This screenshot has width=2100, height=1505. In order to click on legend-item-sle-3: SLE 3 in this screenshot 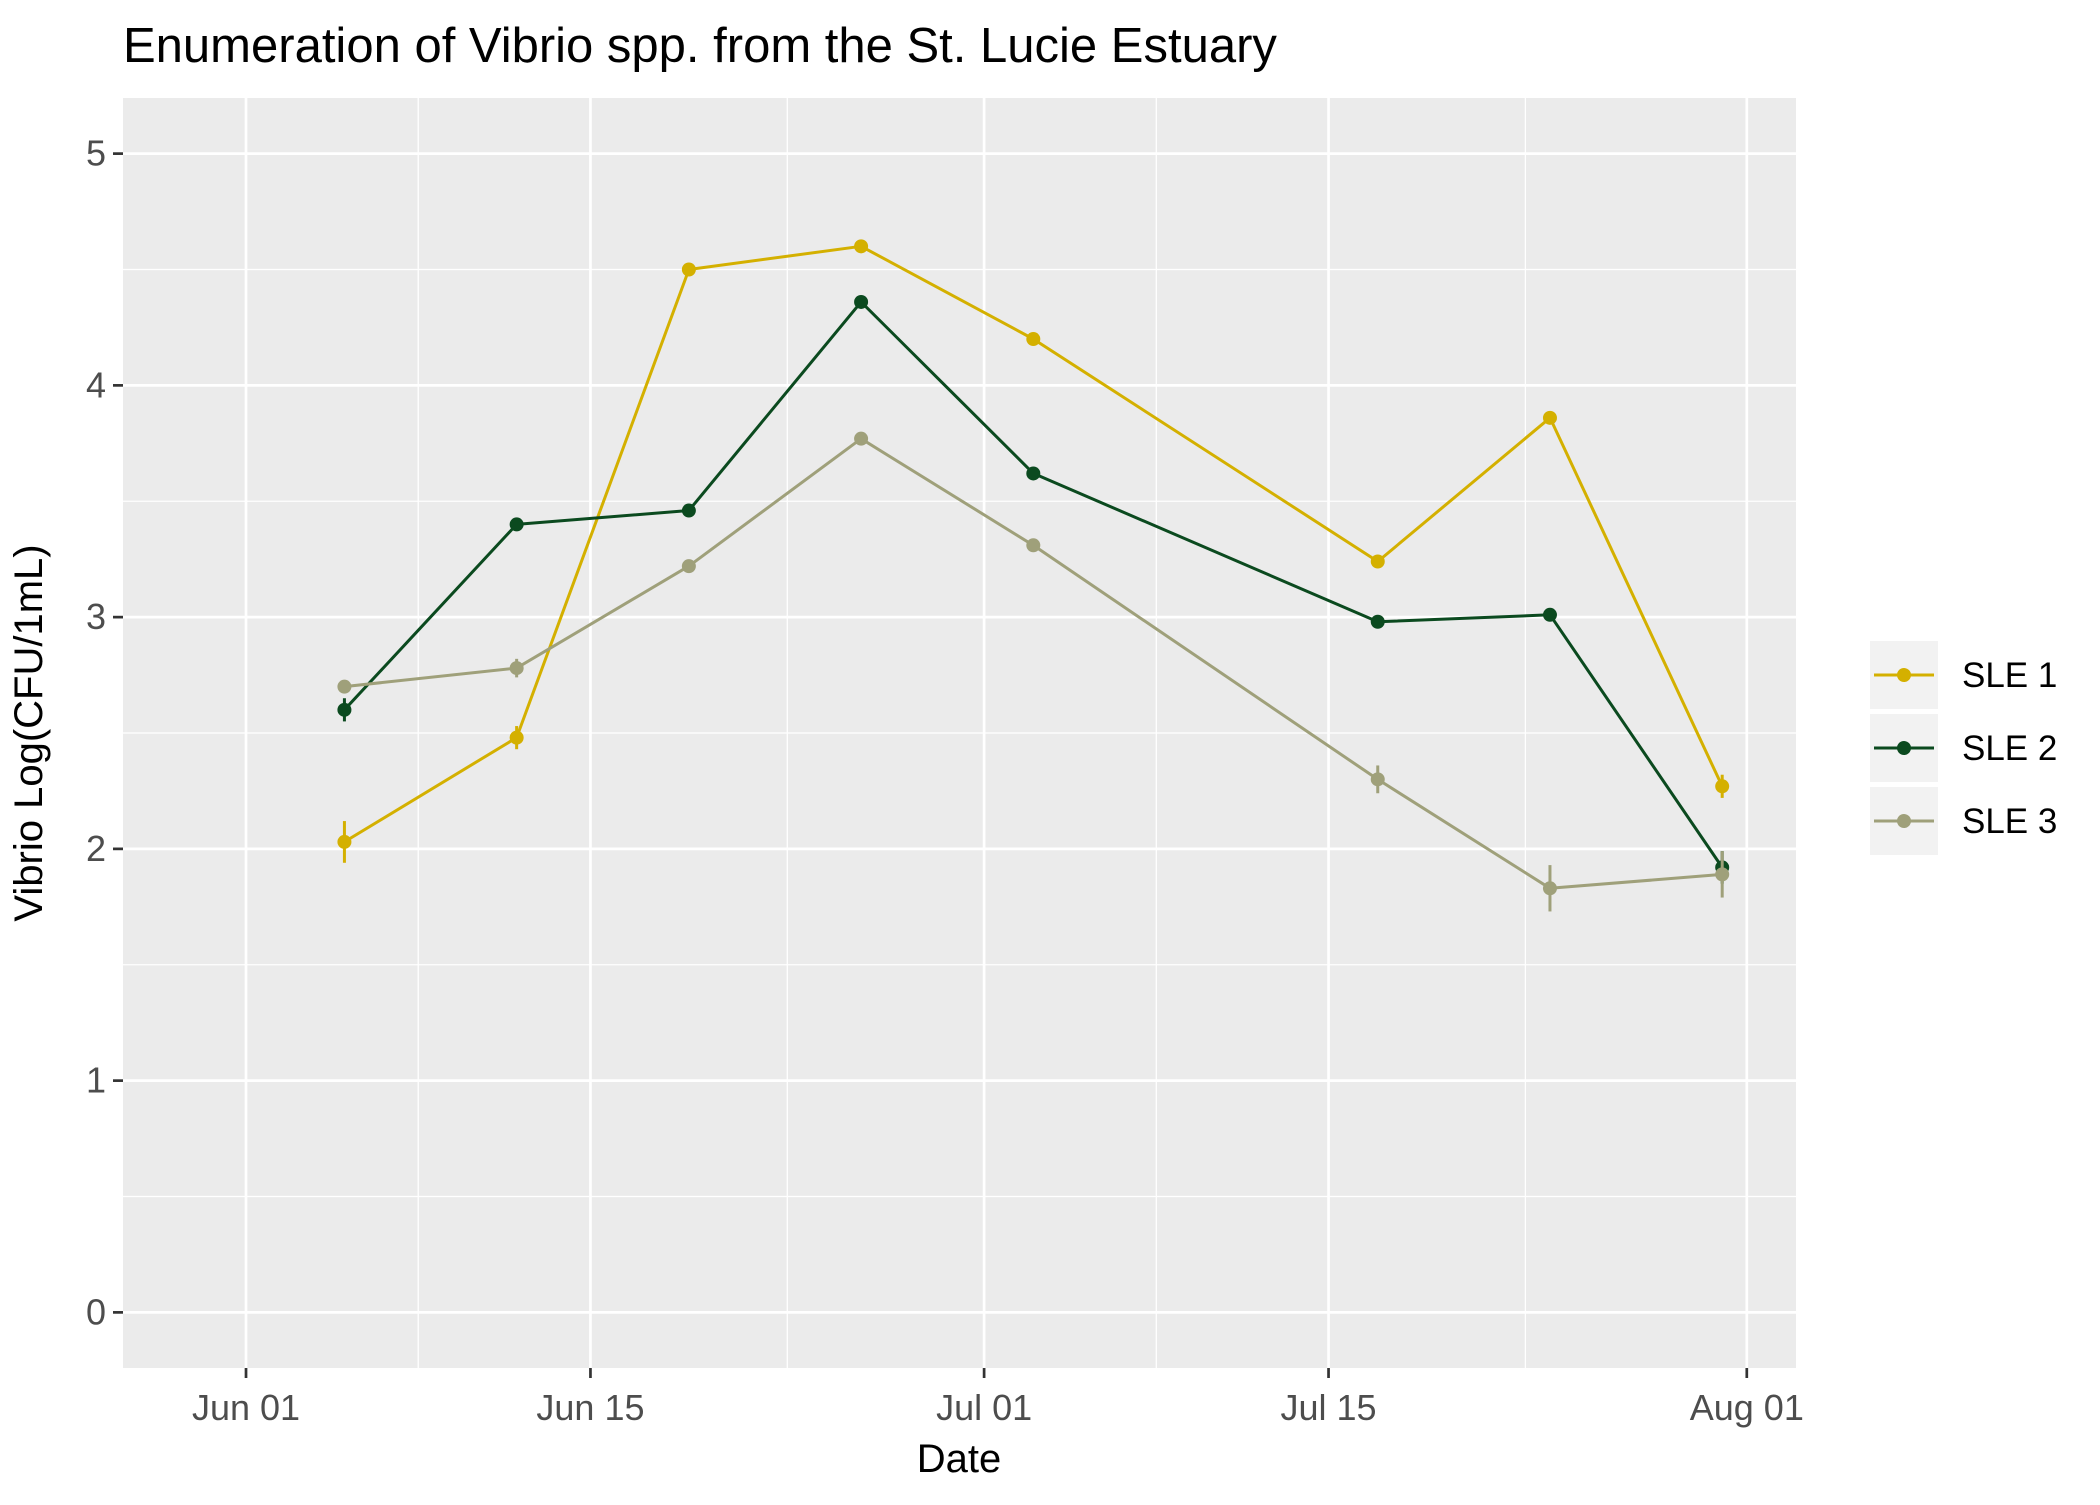, I will do `click(1963, 821)`.